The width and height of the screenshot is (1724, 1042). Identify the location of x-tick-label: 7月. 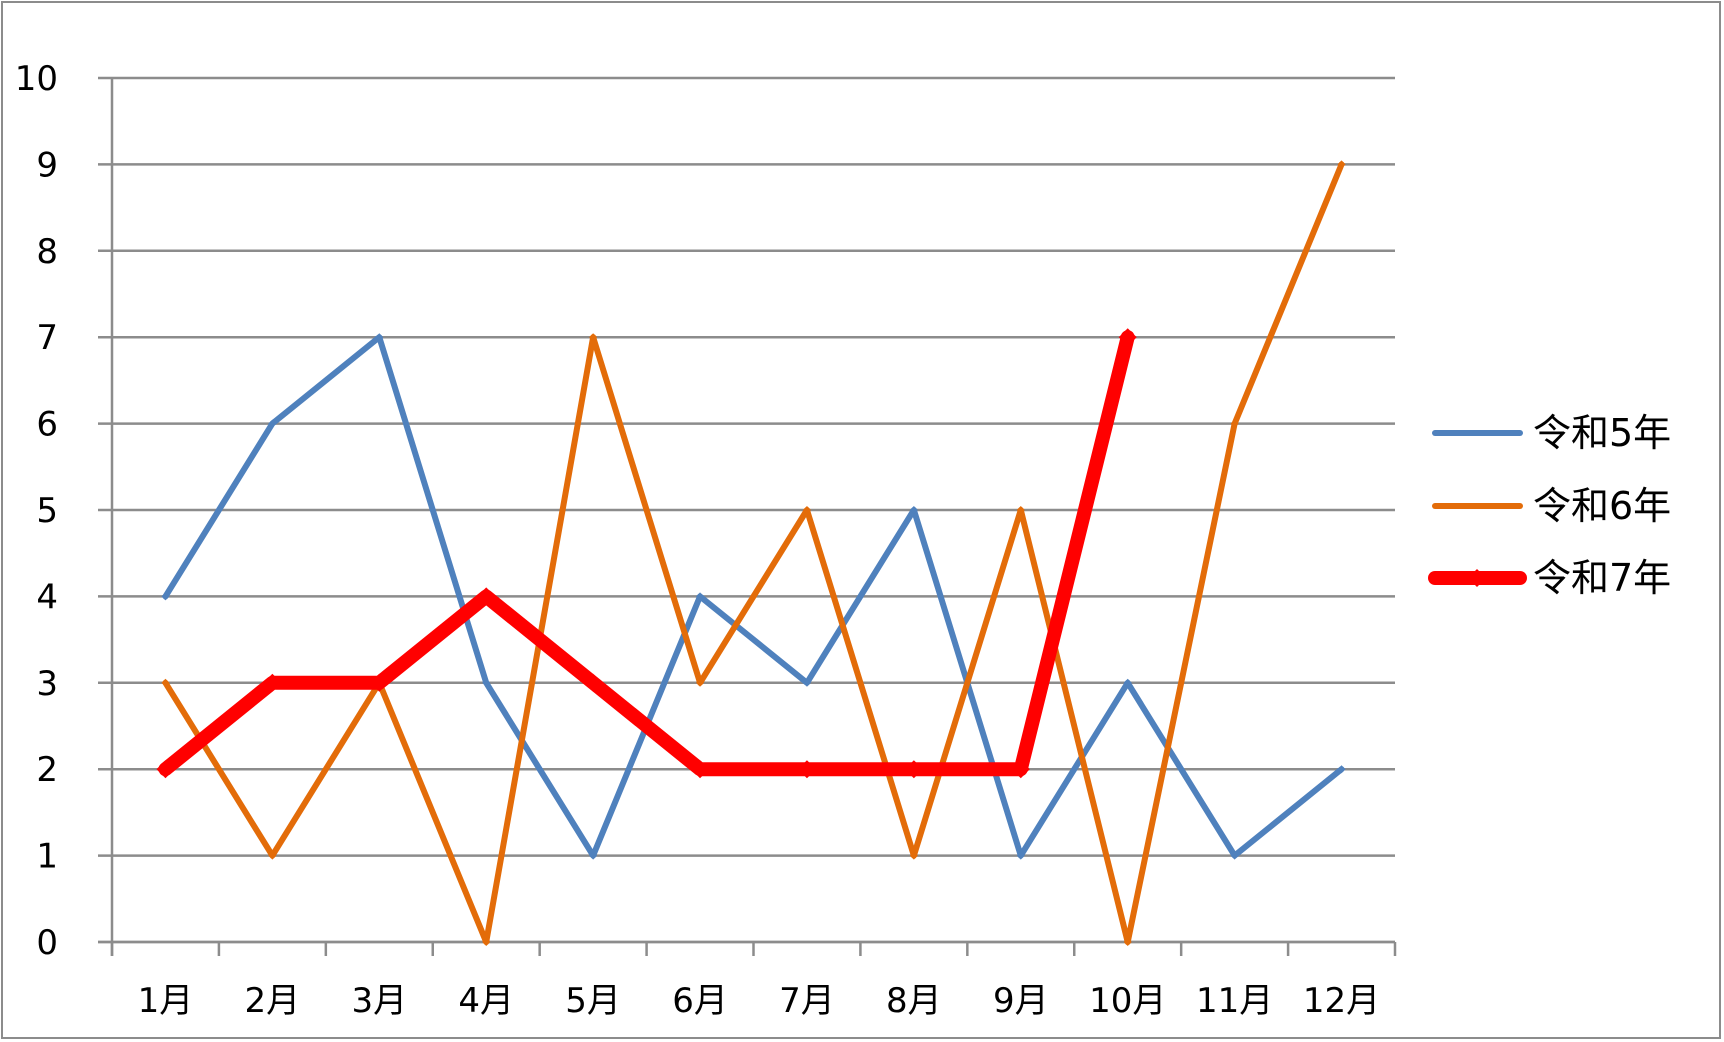
(807, 1001).